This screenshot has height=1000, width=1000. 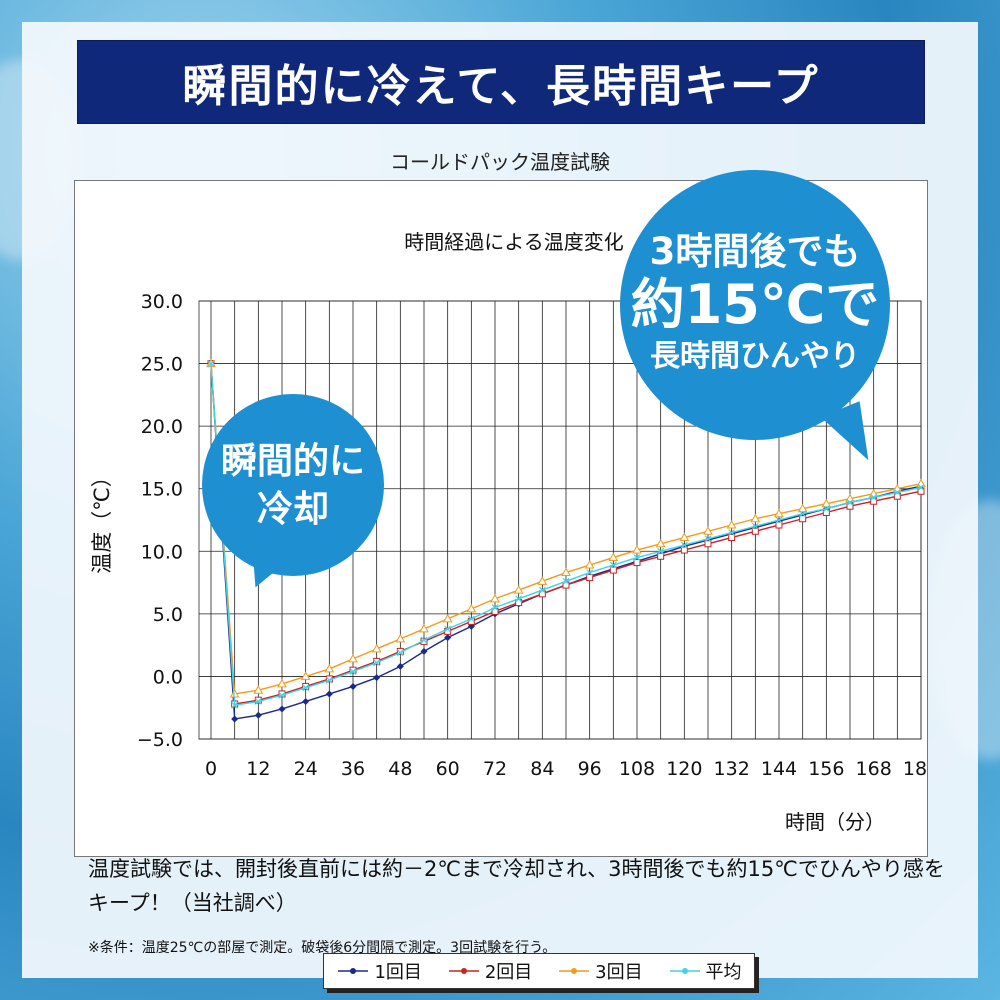 What do you see at coordinates (322, 948) in the screenshot?
I see `test-conditions-note: ※条件：温度25℃の部屋で測定。破袋後6分間隔で測定。3回試験を行う。` at bounding box center [322, 948].